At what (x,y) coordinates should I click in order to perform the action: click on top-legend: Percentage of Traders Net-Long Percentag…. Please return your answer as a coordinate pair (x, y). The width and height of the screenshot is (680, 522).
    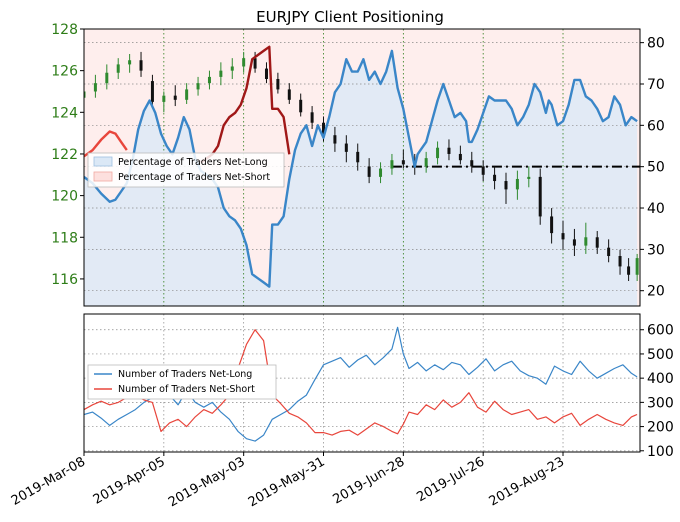
    Looking at the image, I should click on (186, 170).